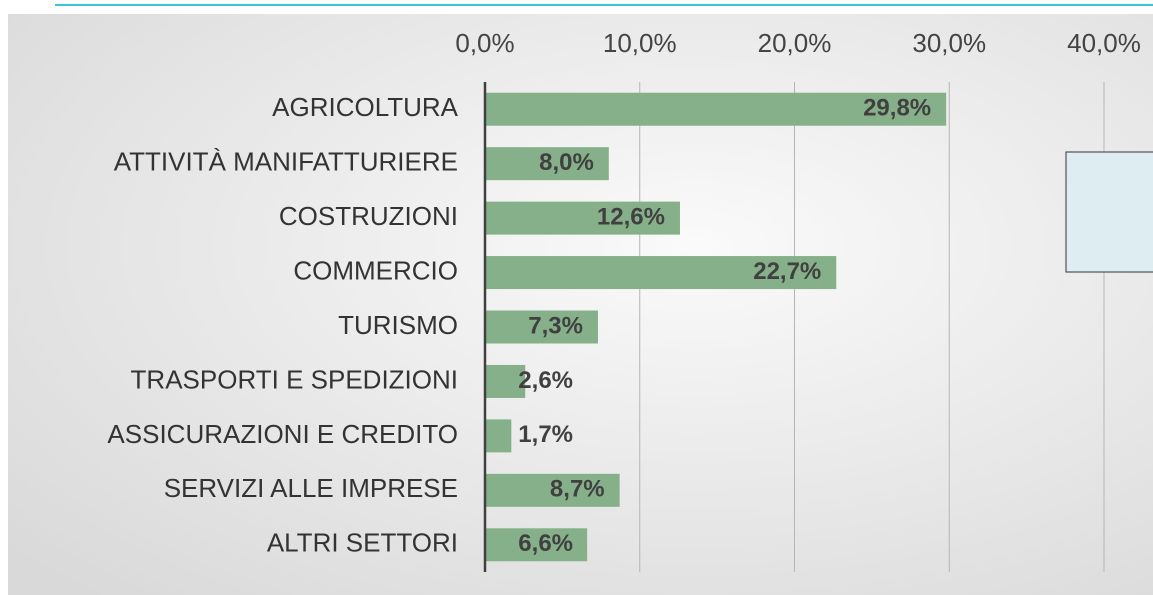 This screenshot has width=1153, height=595. I want to click on y-tick-label: ALTRI SETTORI, so click(362, 543).